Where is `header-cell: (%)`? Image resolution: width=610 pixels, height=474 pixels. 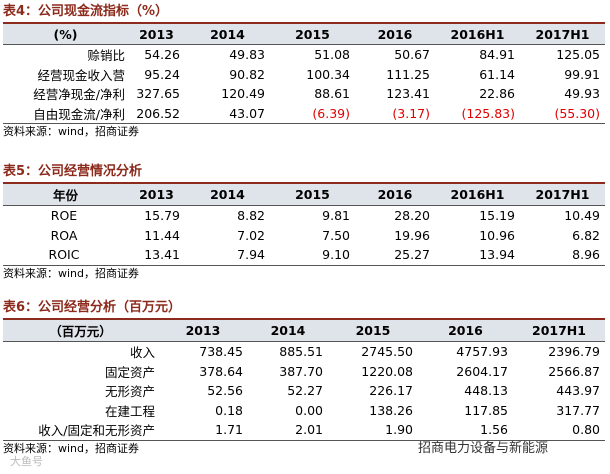 header-cell: (%) is located at coordinates (65, 34).